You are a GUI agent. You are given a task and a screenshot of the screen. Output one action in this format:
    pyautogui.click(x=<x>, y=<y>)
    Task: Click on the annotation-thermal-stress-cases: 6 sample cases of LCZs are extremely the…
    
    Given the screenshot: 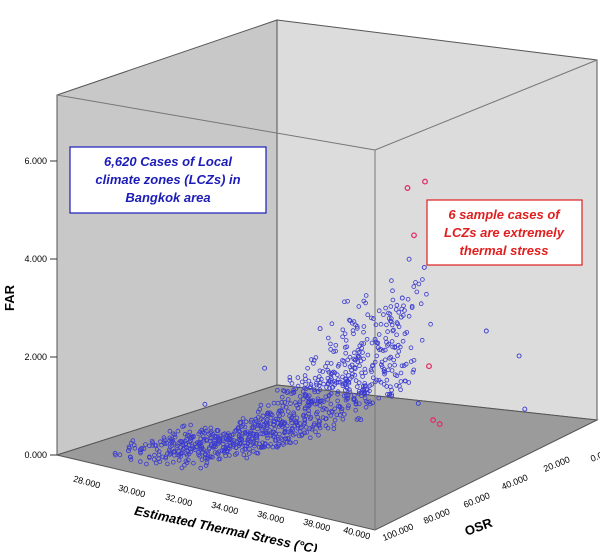 What is the action you would take?
    pyautogui.click(x=504, y=232)
    